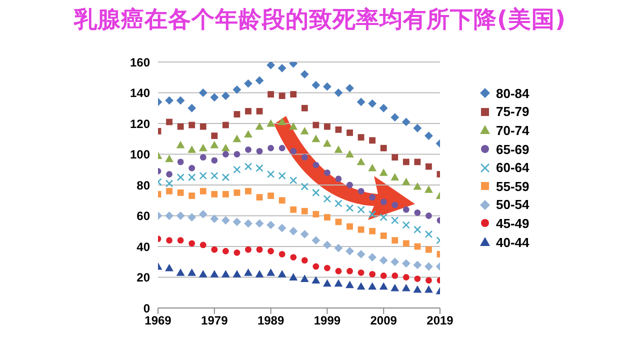  What do you see at coordinates (143, 216) in the screenshot?
I see `y-tick-label: 60` at bounding box center [143, 216].